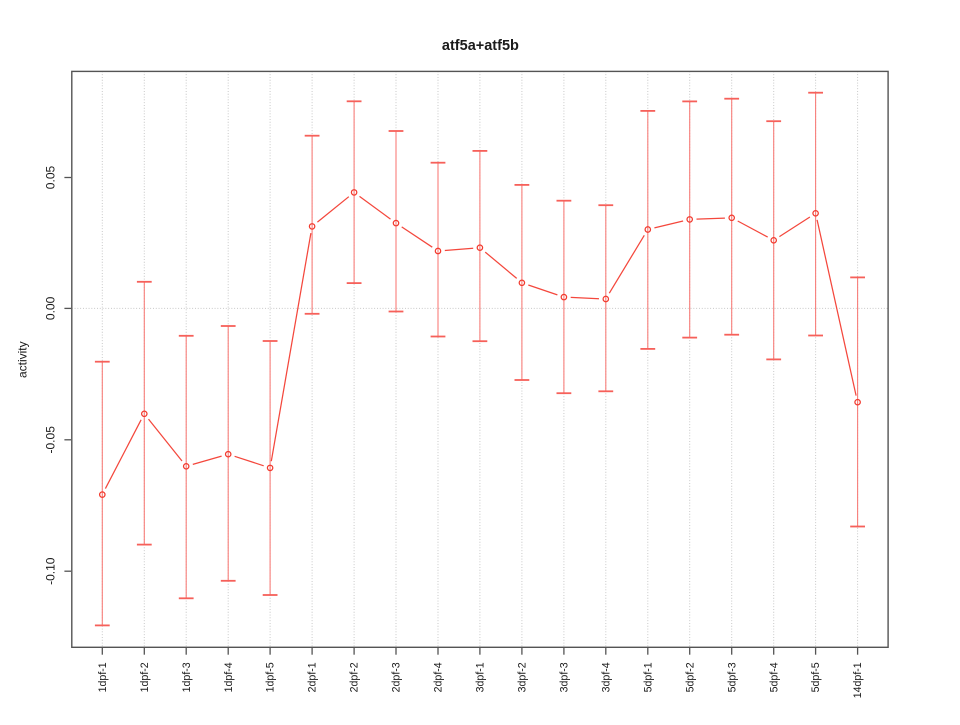 The height and width of the screenshot is (725, 960). What do you see at coordinates (271, 677) in the screenshot?
I see `svg-text: 1dpf-5` at bounding box center [271, 677].